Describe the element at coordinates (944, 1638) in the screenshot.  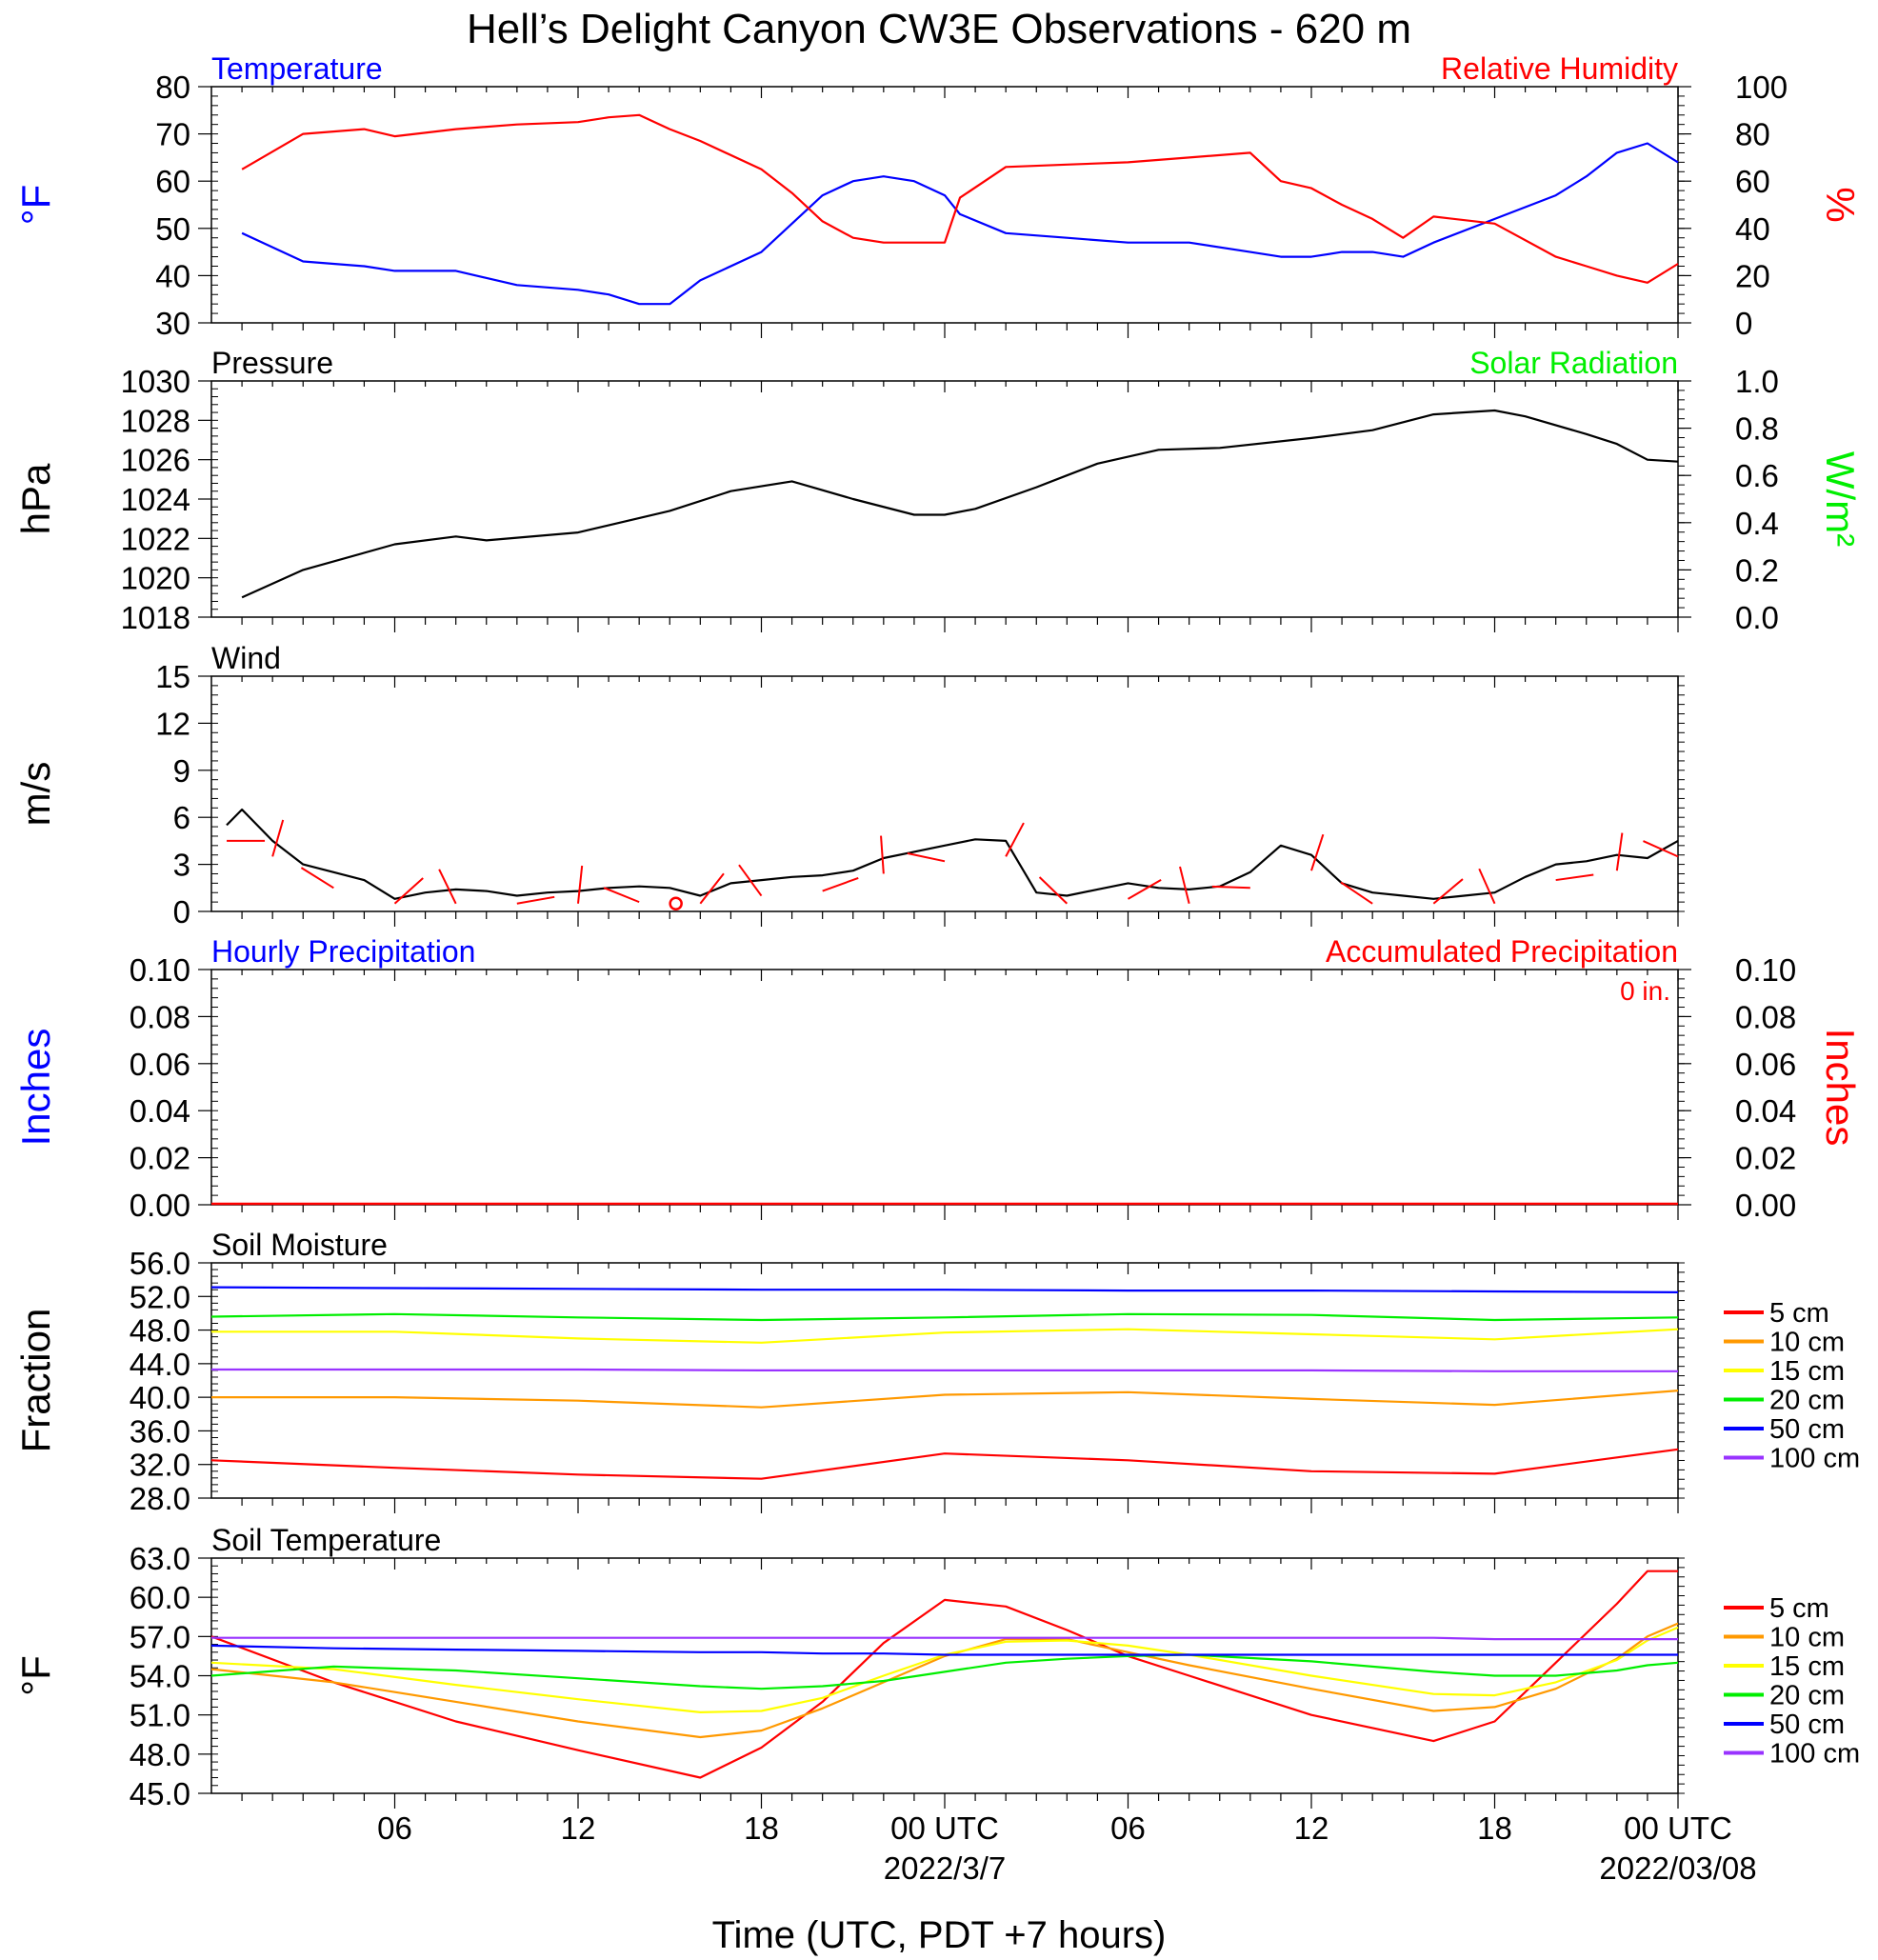
I see `soil-temp-100cm` at that location.